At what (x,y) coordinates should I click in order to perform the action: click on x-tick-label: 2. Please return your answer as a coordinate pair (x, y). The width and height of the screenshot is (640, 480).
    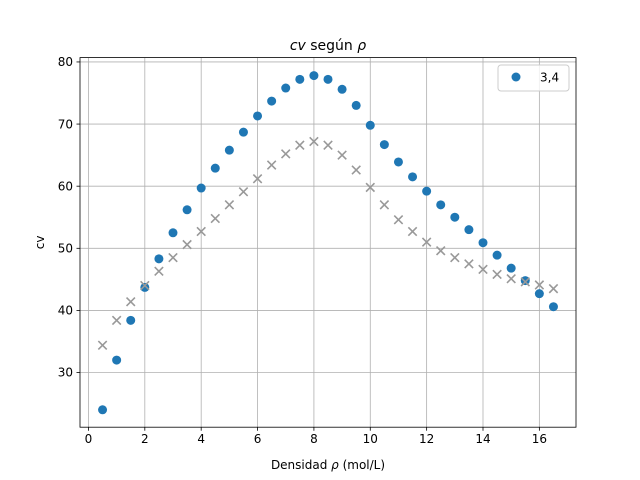
    Looking at the image, I should click on (145, 439).